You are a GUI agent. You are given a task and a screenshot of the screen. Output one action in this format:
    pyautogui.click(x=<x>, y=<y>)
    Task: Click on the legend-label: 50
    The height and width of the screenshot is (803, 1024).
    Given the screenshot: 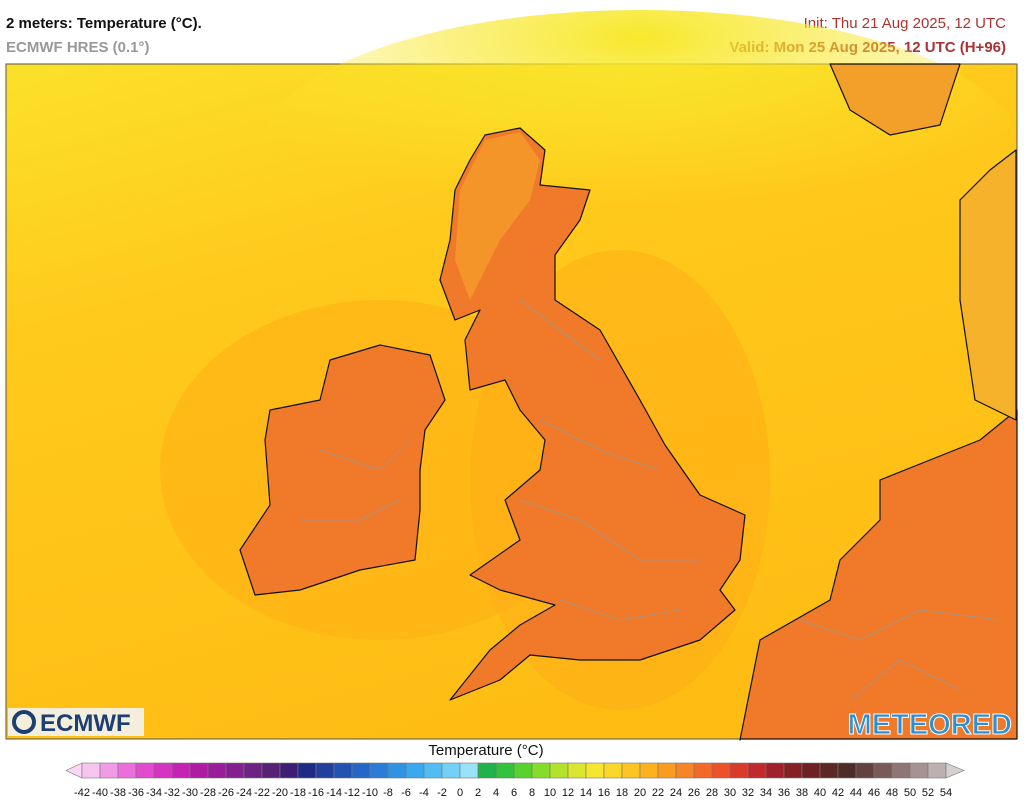 What is the action you would take?
    pyautogui.click(x=910, y=793)
    